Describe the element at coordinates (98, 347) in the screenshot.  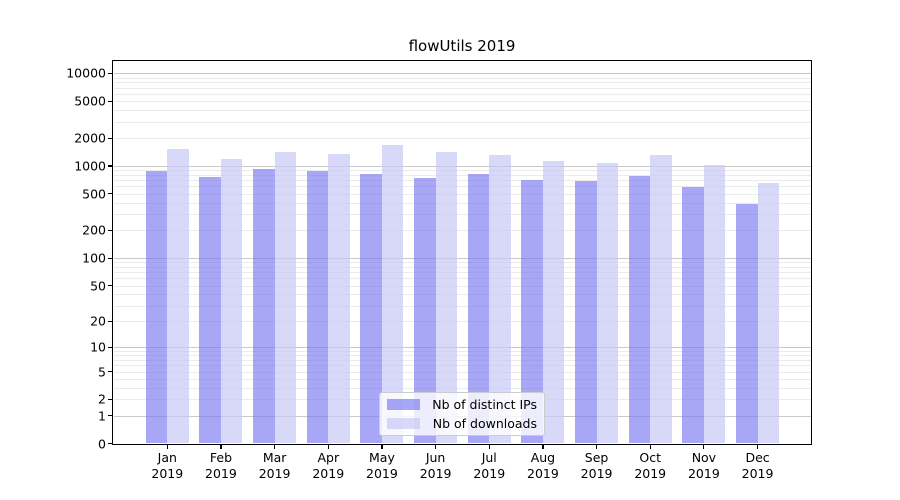
I see `y-tick-label: 10` at that location.